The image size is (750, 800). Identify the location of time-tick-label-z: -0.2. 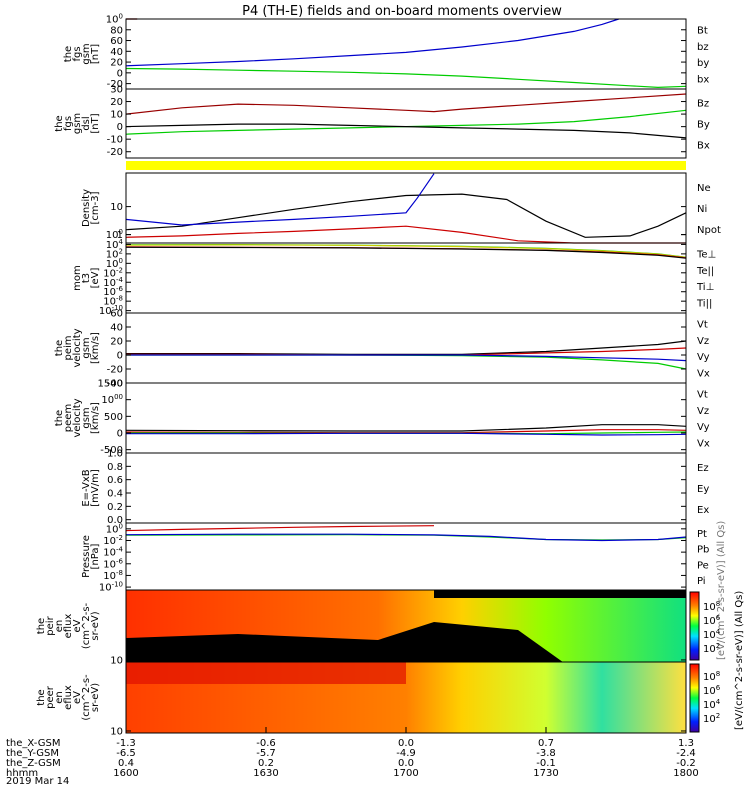
(686, 763).